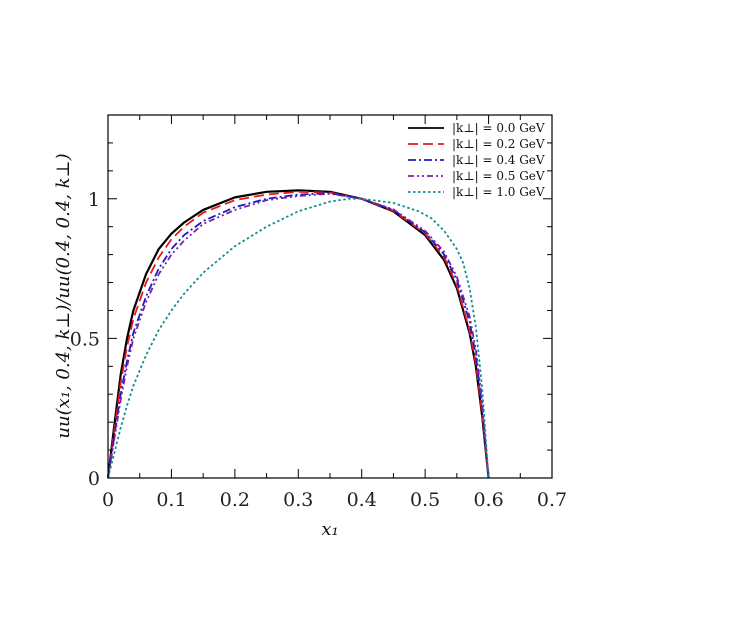  Describe the element at coordinates (63, 295) in the screenshot. I see `y-axis-title: uu(x₁, 0.4, k⊥)/uu(0.4, 0.4, k⊥)` at that location.